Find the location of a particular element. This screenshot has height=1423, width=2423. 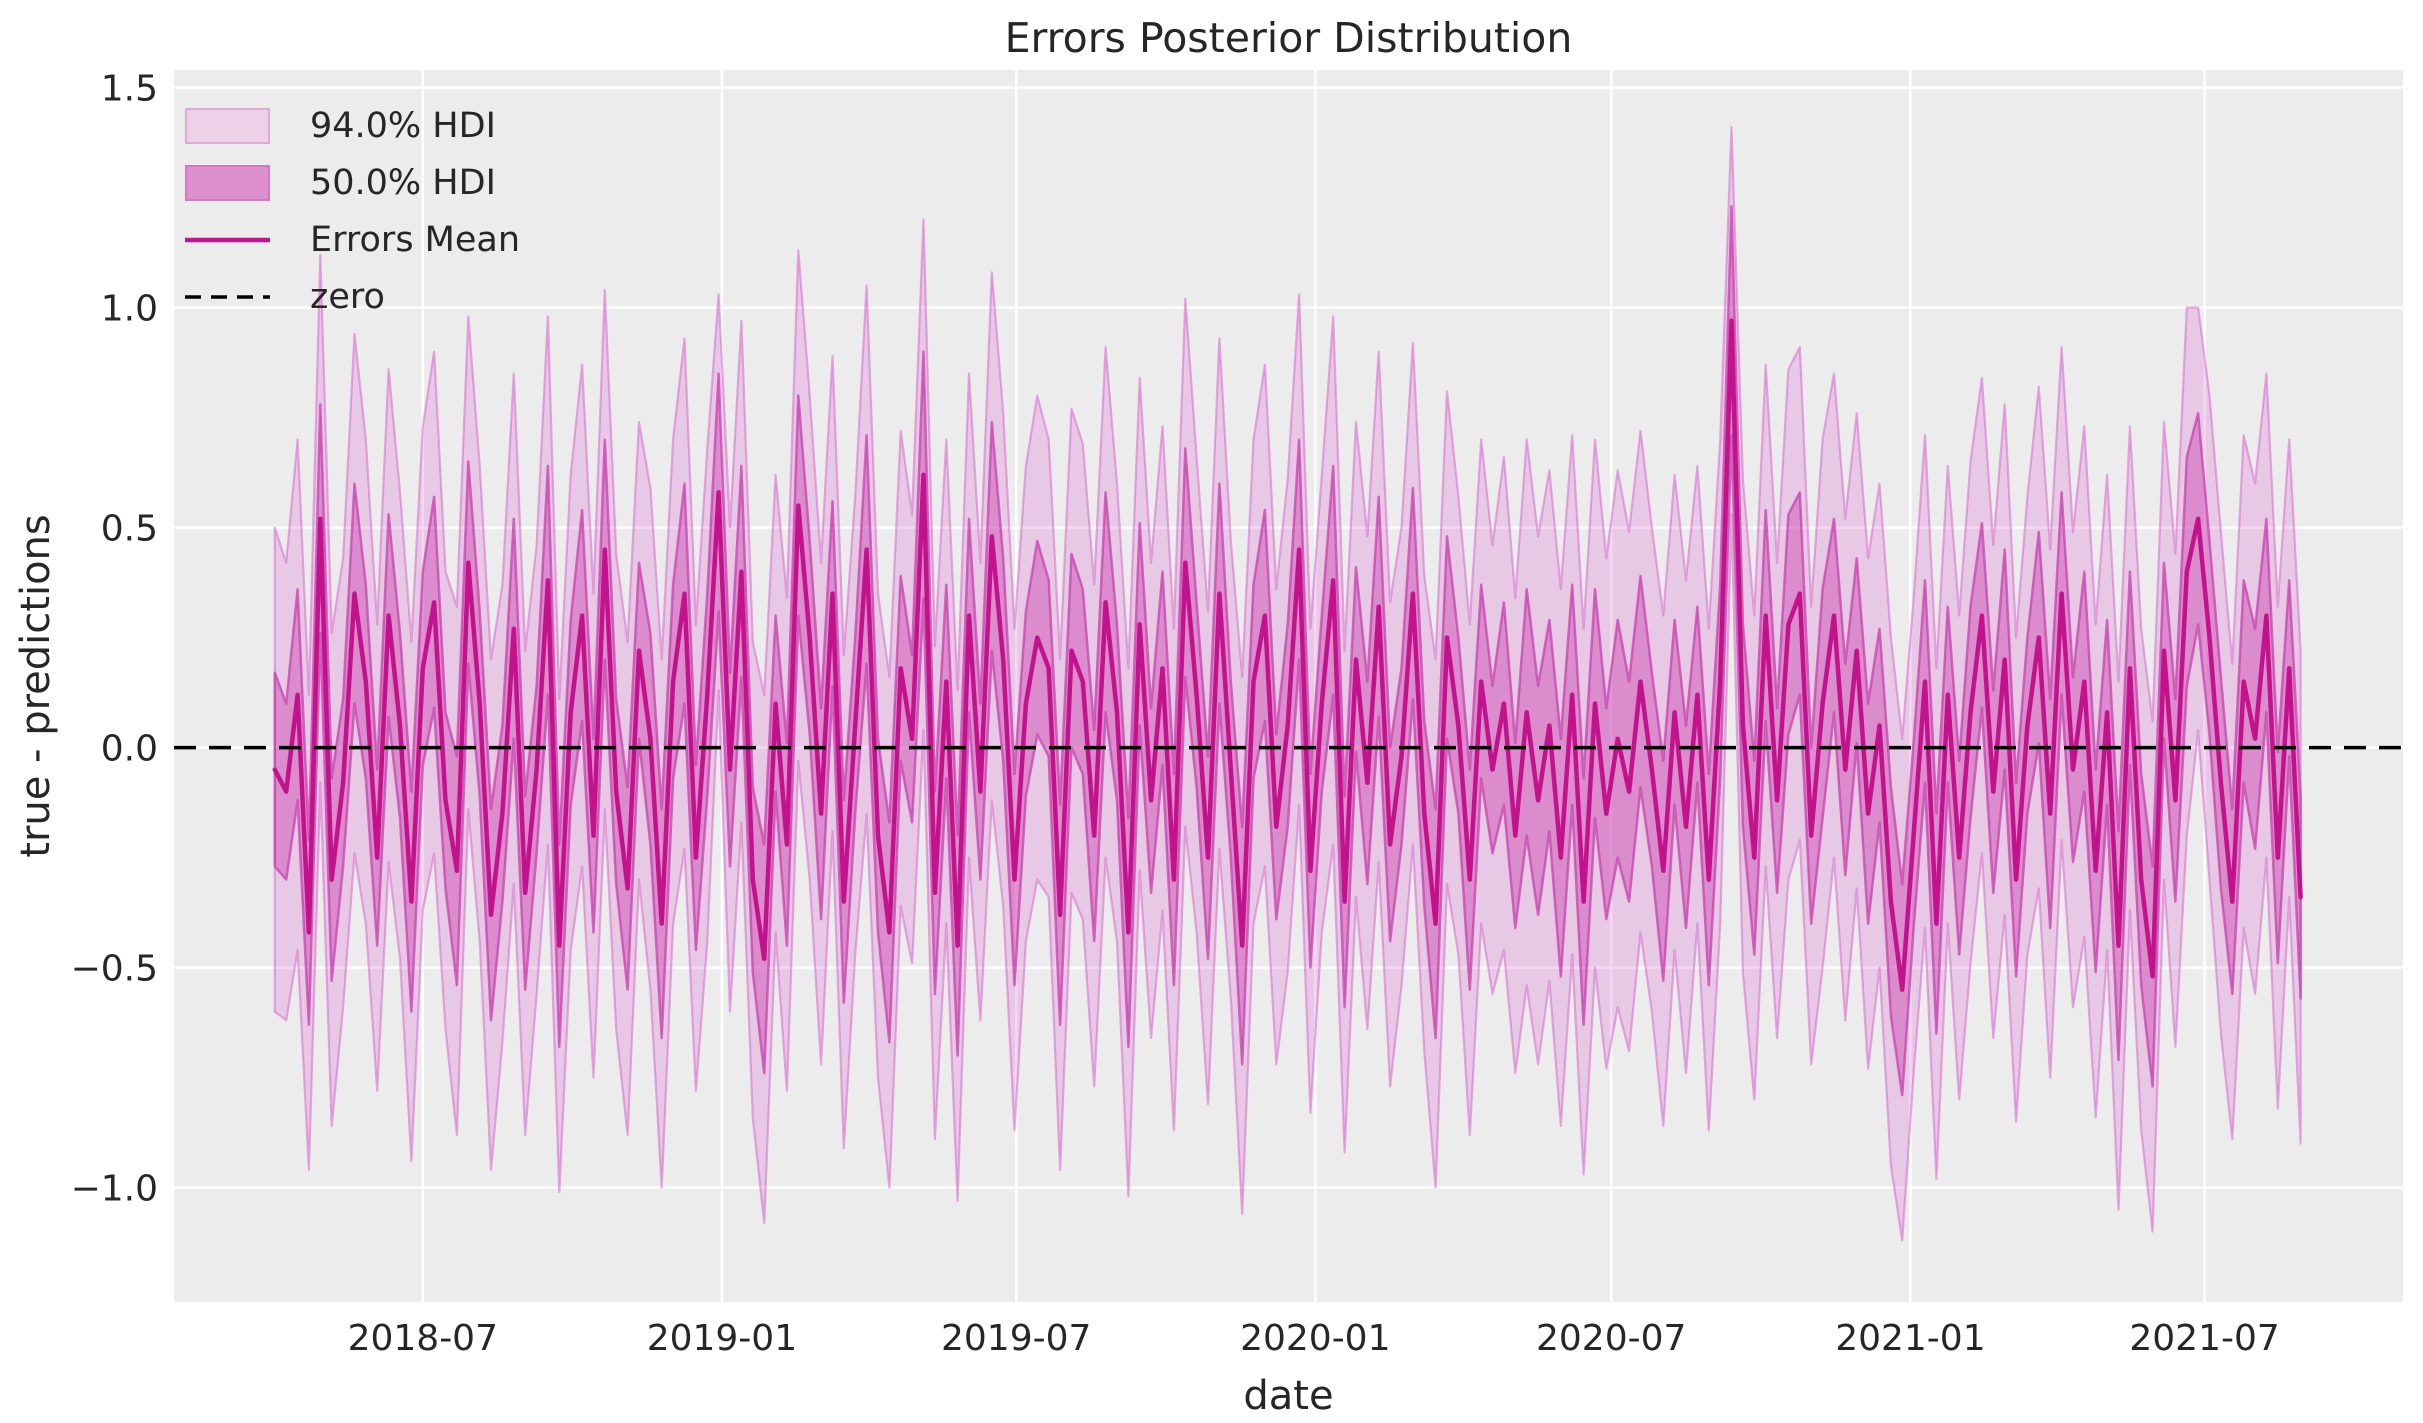

legend: 94.0% HDI 50.0% HDI Errors Mean zero is located at coordinates (352, 211).